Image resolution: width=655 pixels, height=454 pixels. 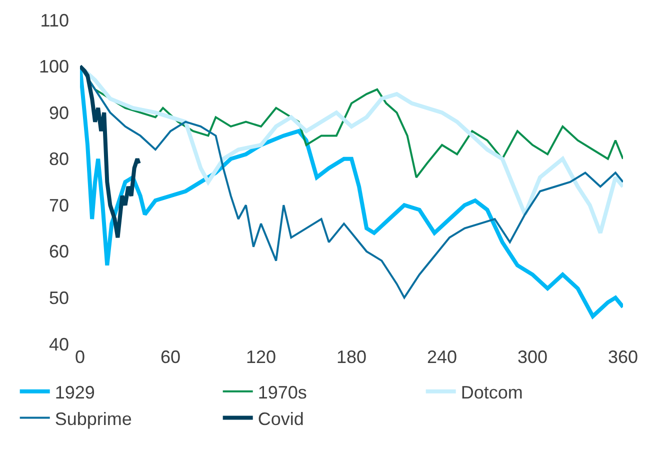 I want to click on x-tick-label: 120, so click(x=261, y=357).